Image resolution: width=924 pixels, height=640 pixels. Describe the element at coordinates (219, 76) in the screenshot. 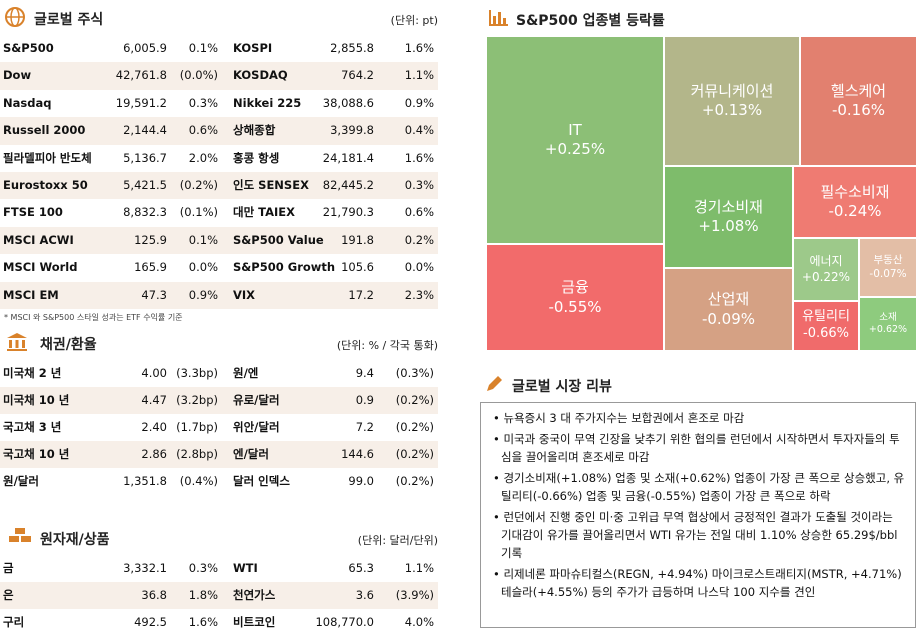

I see `table-row: Dow 42,761.8 (0.0%) KOSDAQ 764.2 1.1%` at that location.